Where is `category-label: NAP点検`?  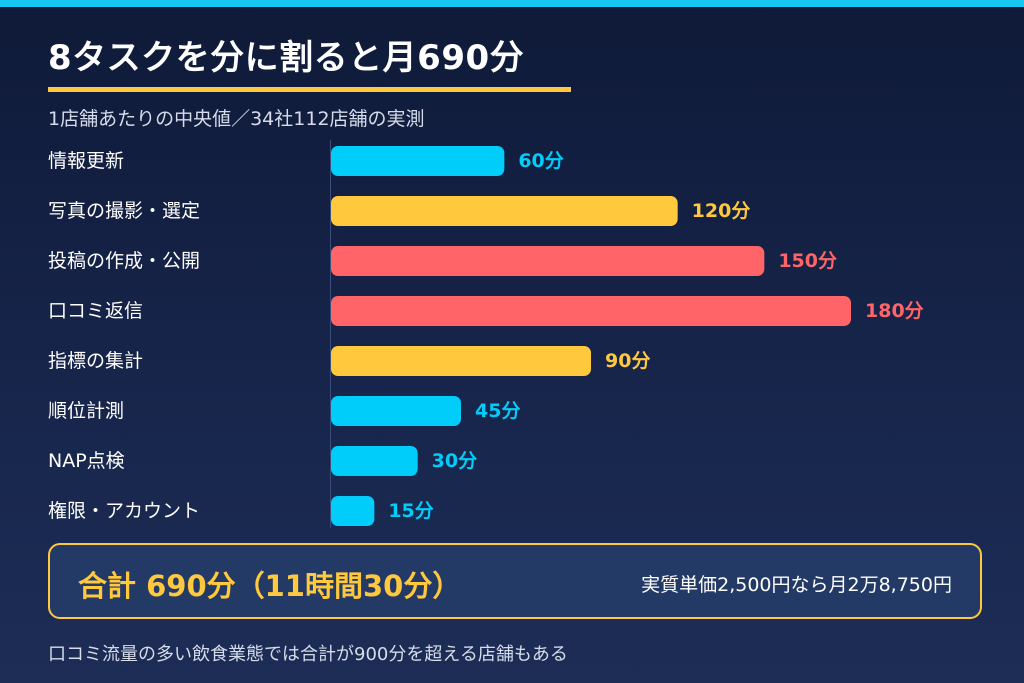
category-label: NAP点検 is located at coordinates (86, 461).